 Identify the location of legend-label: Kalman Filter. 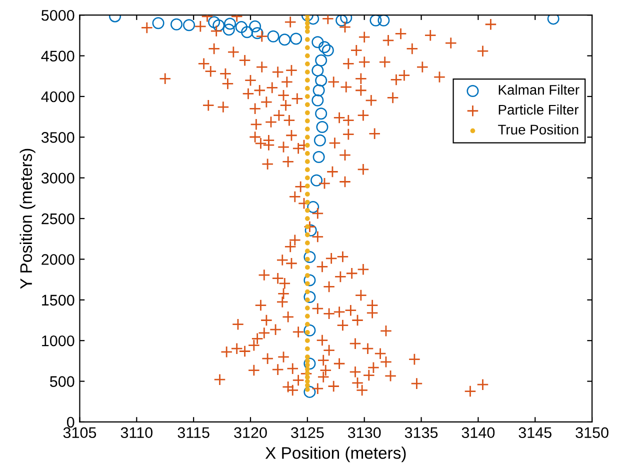
(539, 89).